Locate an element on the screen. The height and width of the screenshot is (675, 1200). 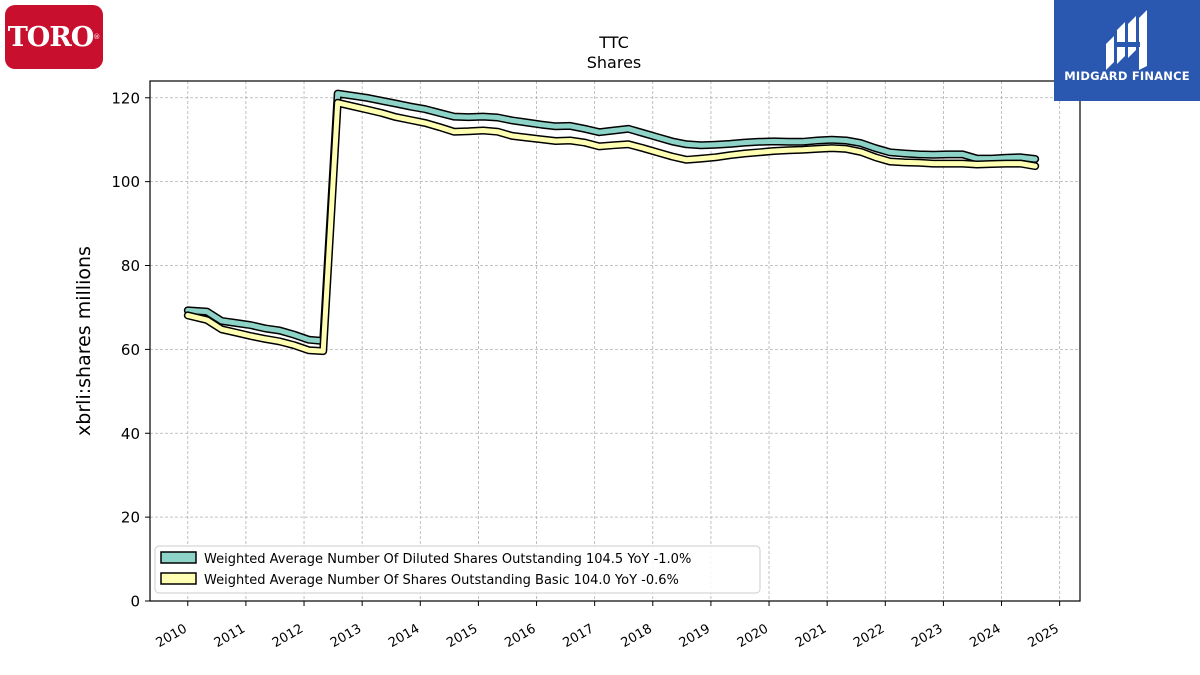
midgard-emblem-icon is located at coordinates (1126, 40).